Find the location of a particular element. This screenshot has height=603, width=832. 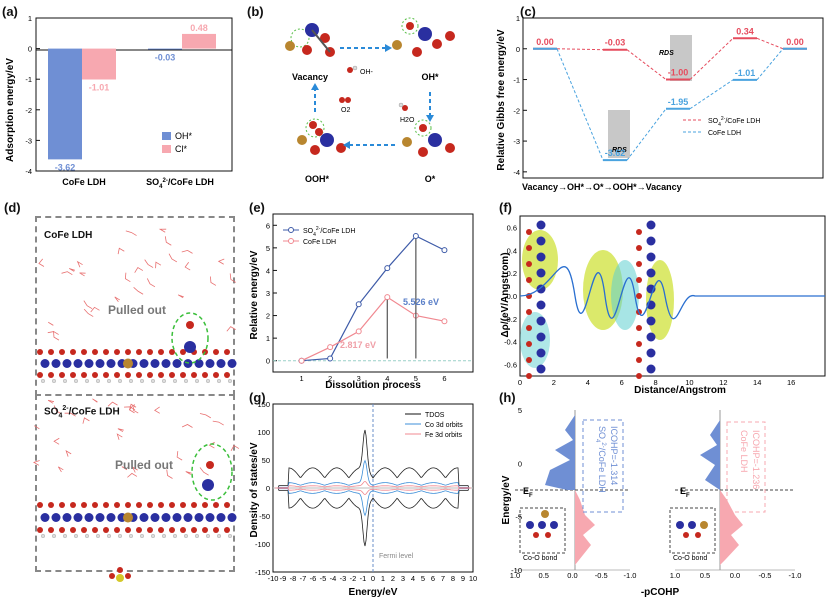

h-right-inset-atoms is located at coordinates (692, 529).